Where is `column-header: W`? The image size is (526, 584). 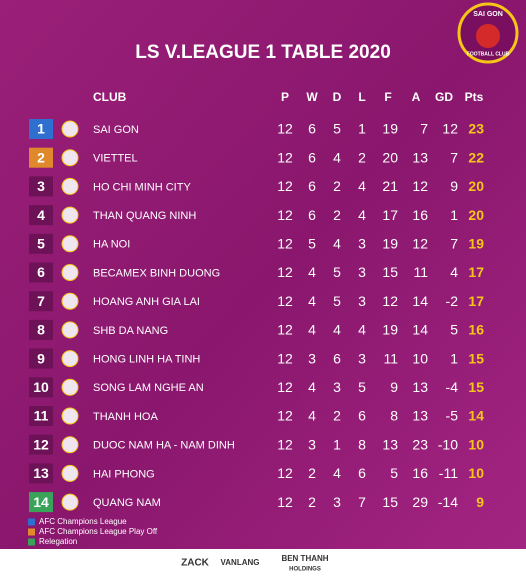 column-header: W is located at coordinates (312, 97).